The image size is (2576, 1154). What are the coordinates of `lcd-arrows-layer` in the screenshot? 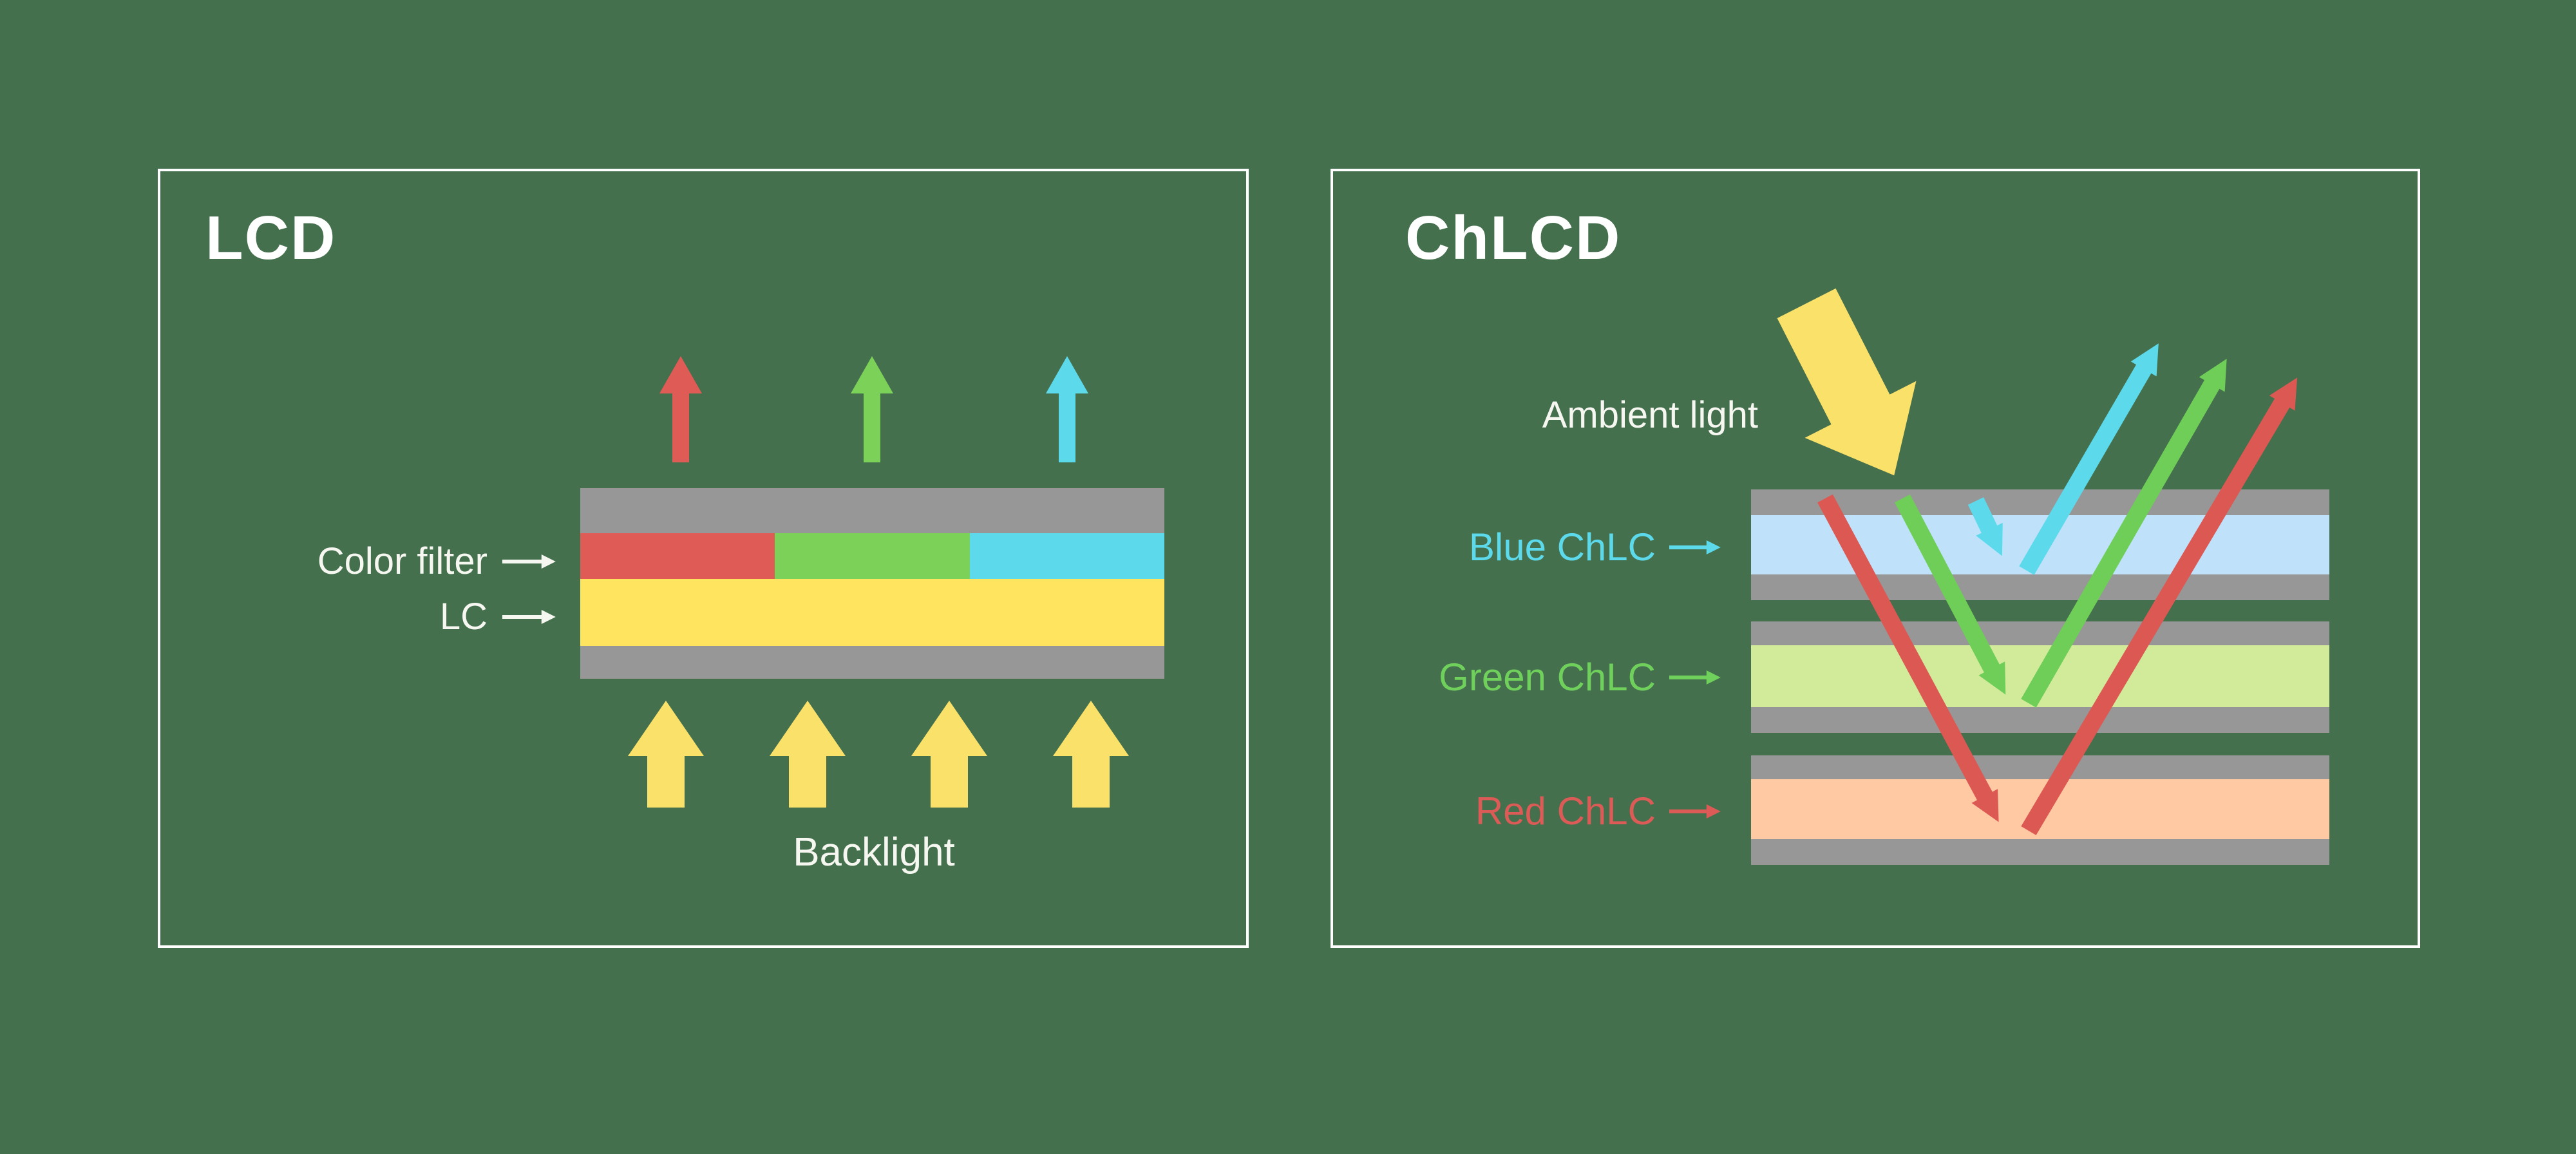 It's located at (815, 582).